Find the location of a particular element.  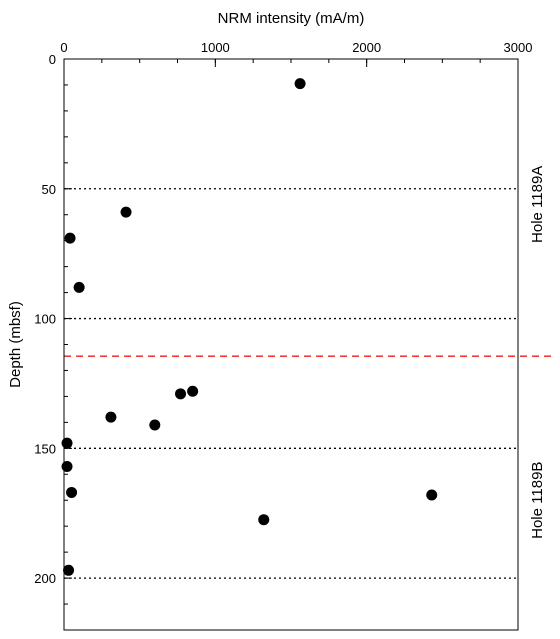

y-tick-label: 150 is located at coordinates (45, 448).